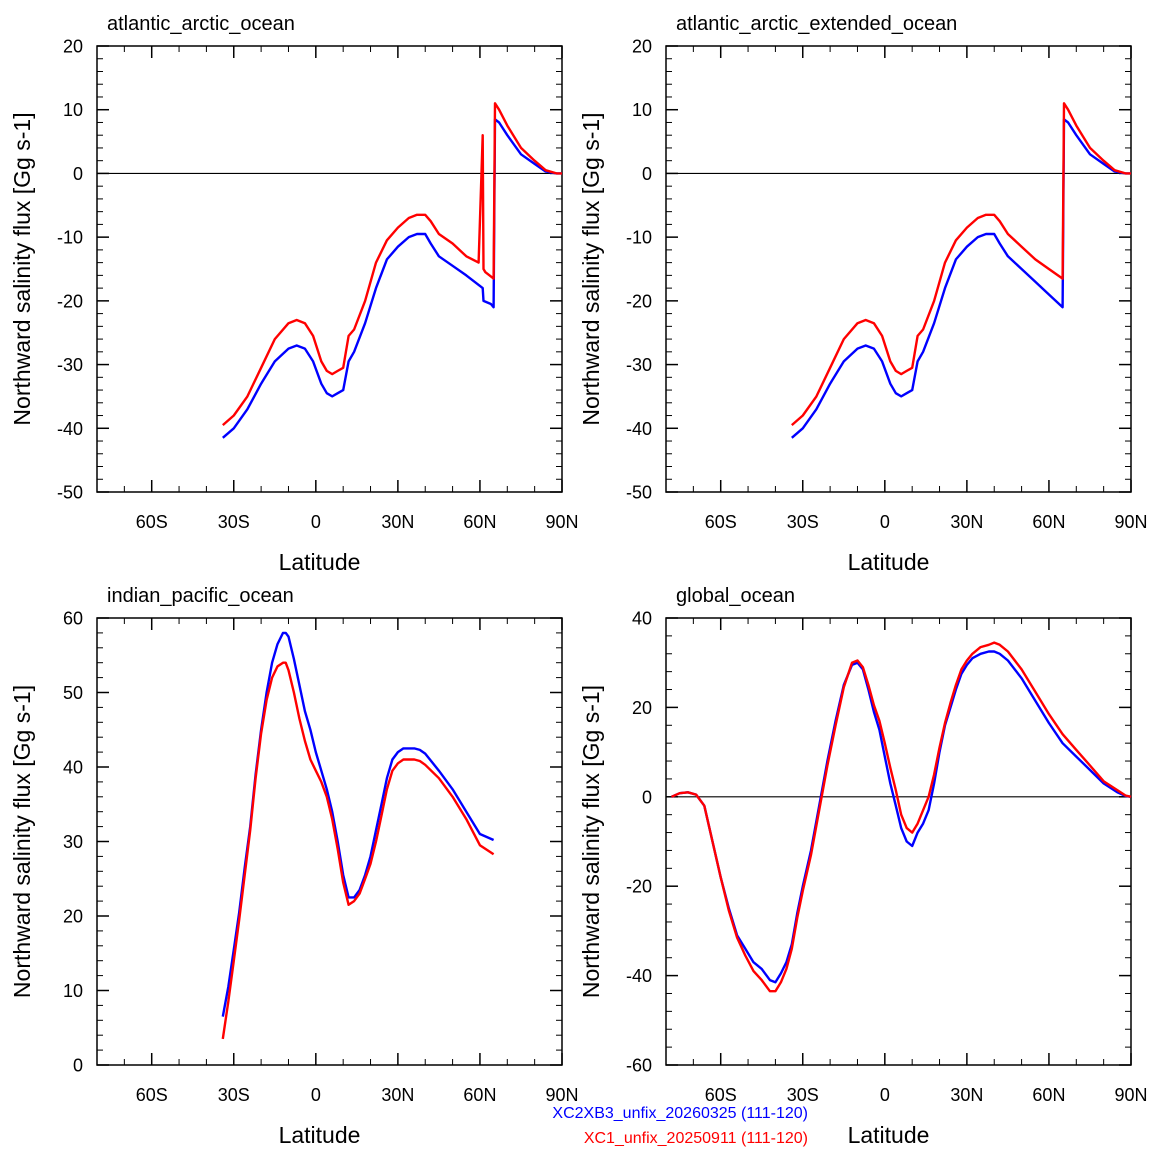  I want to click on legend-entry-1: XC1_unfix_20250911 (111-120), so click(696, 1138).